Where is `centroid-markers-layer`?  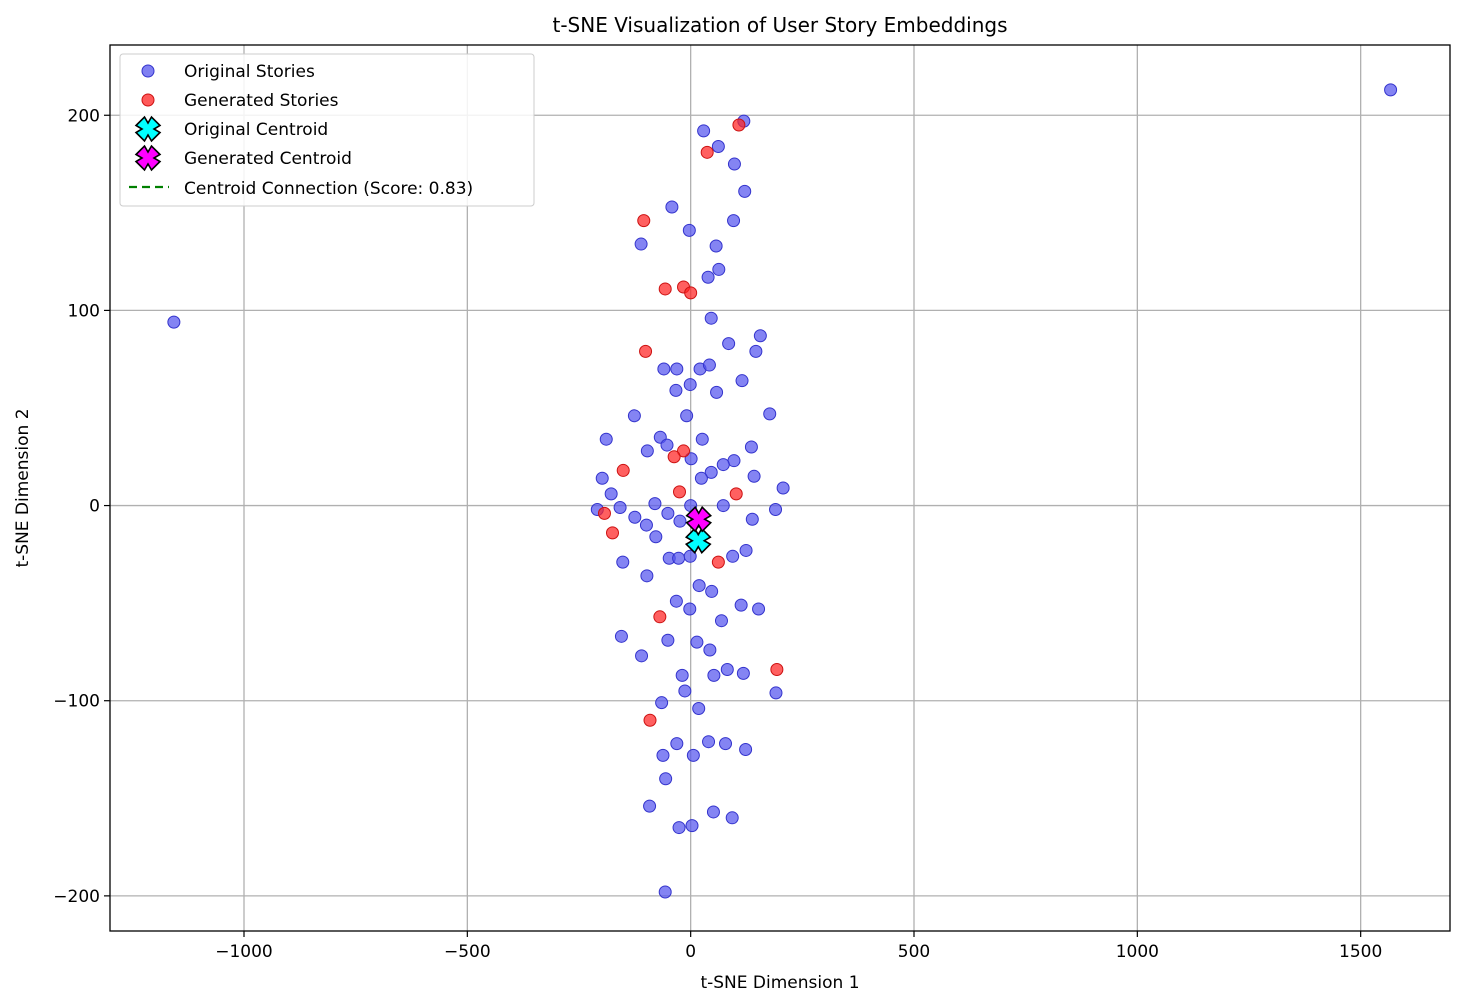
centroid-markers-layer is located at coordinates (698, 529).